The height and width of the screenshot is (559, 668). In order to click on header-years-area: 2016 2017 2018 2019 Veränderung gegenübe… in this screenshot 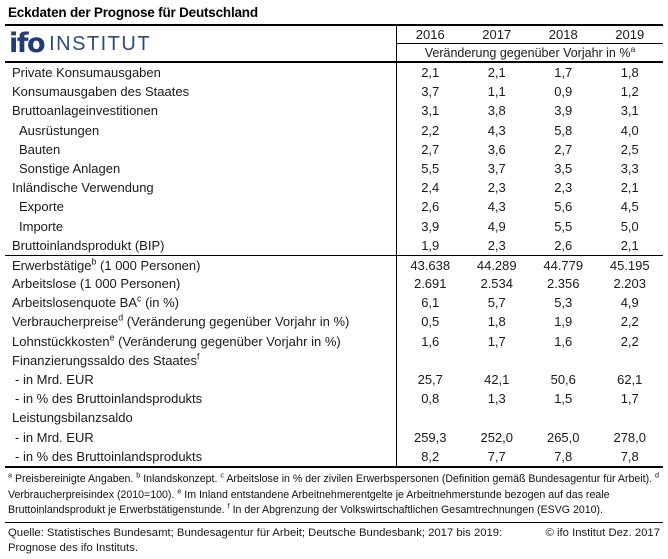, I will do `click(530, 43)`.